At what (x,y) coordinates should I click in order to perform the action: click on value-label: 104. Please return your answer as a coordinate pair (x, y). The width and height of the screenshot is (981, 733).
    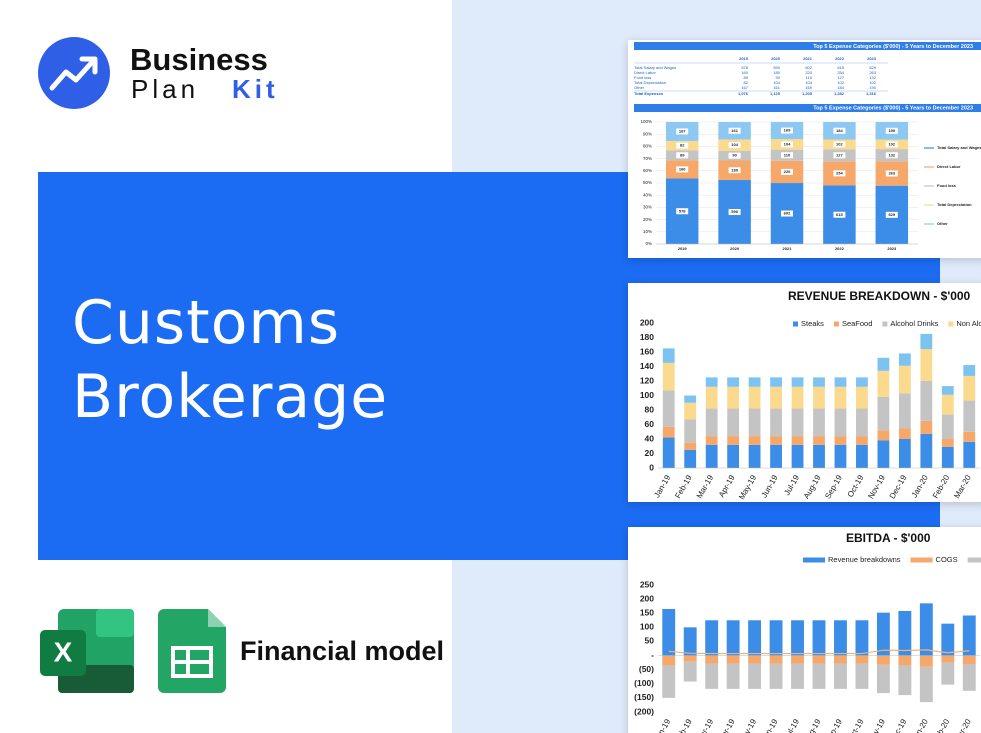
    Looking at the image, I should click on (734, 144).